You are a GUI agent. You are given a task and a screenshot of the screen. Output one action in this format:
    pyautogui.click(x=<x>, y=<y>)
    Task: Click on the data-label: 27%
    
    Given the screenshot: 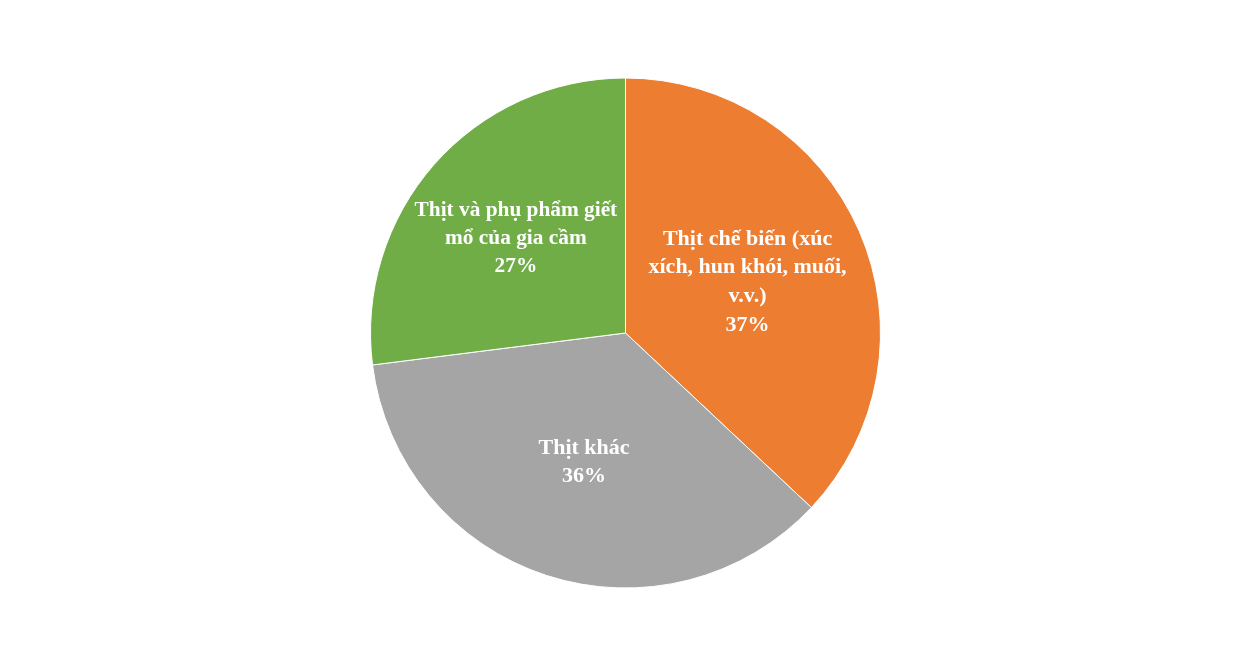 What is the action you would take?
    pyautogui.click(x=516, y=264)
    